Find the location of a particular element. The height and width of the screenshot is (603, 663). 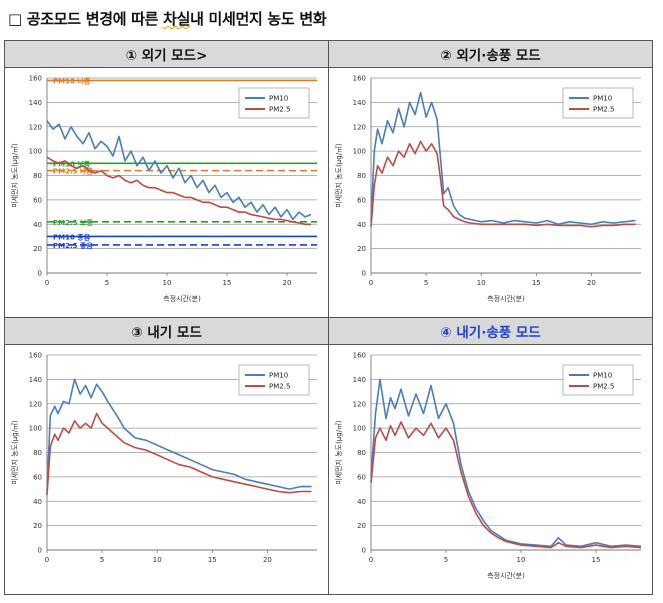

title-underlined-word: 차실 is located at coordinates (177, 19).